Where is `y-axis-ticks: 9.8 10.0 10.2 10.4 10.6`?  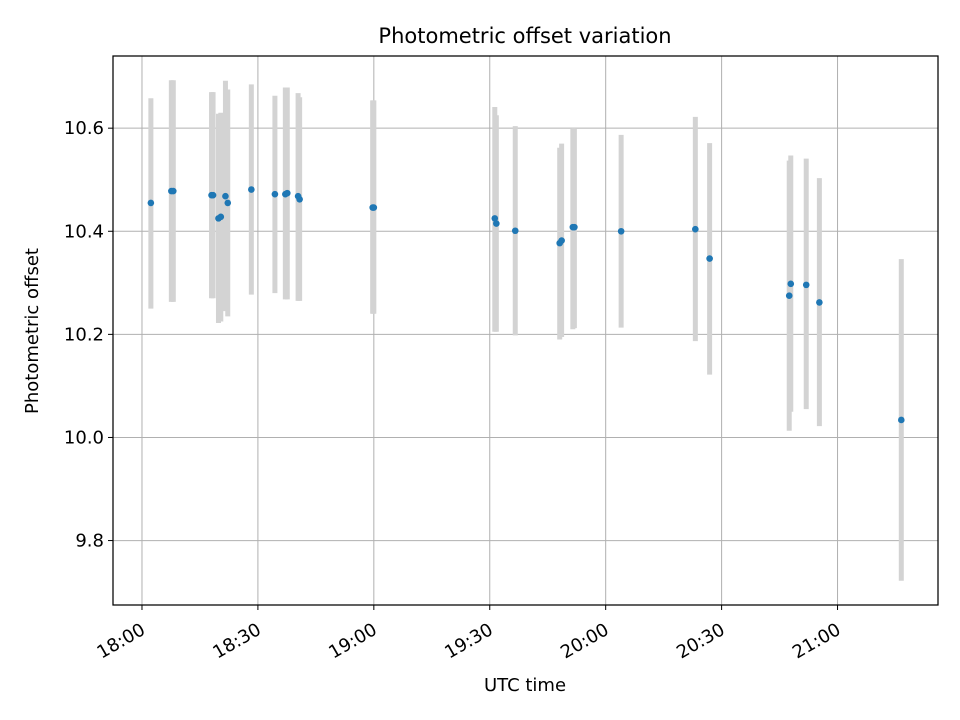 y-axis-ticks: 9.8 10.0 10.2 10.4 10.6 is located at coordinates (88, 335).